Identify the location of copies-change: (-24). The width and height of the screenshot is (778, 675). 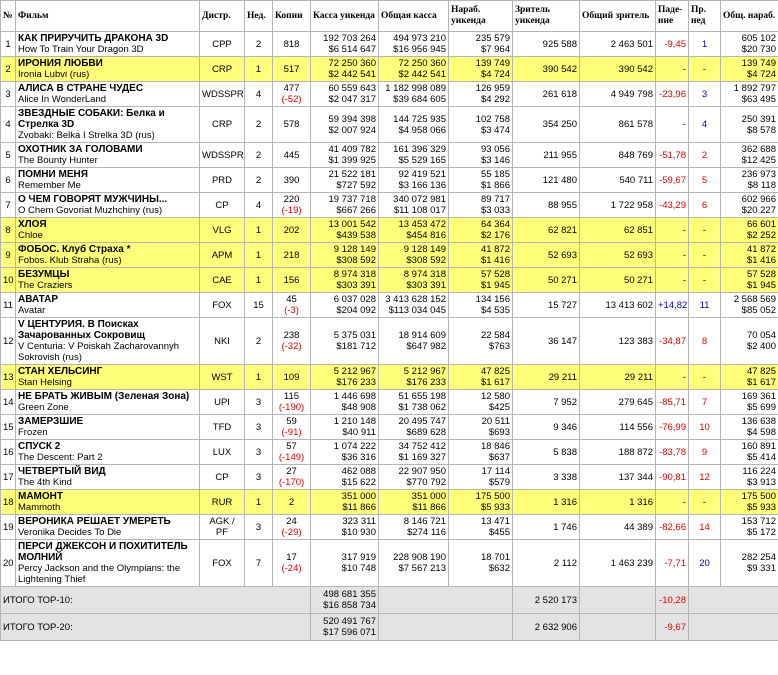
(291, 568).